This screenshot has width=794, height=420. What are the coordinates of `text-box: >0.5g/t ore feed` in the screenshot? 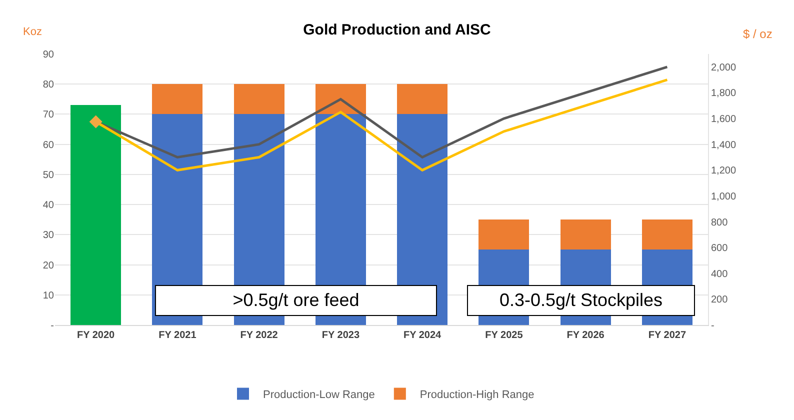 It's located at (296, 300).